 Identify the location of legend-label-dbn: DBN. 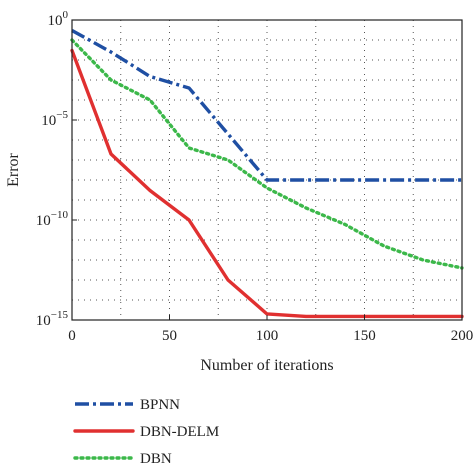
(156, 459).